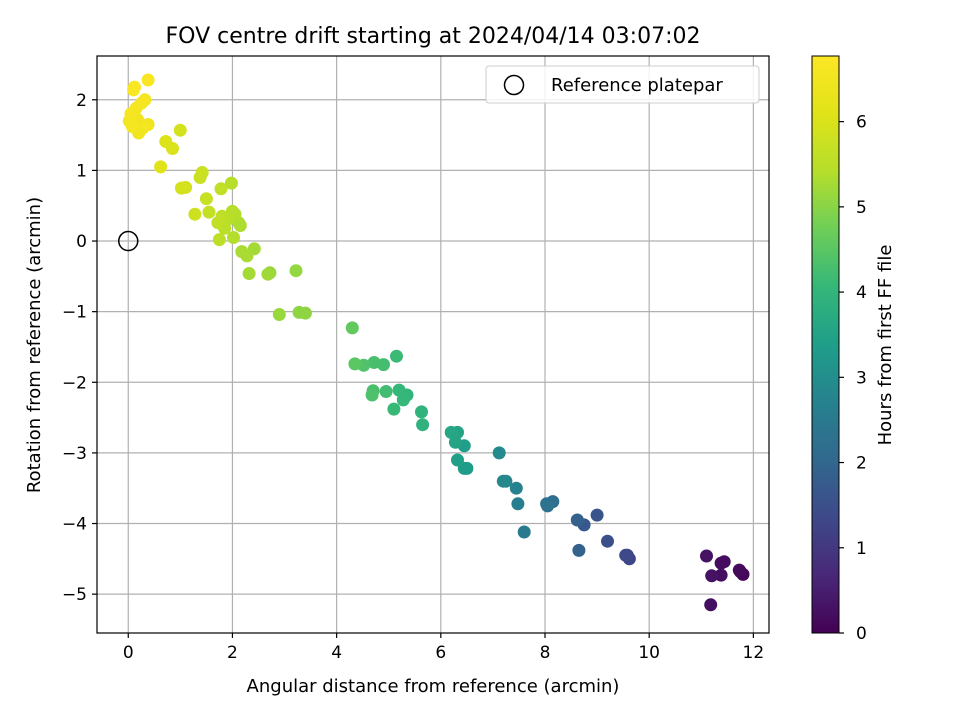  I want to click on y-axis-label: Rotation from reference (arcmin), so click(34, 345).